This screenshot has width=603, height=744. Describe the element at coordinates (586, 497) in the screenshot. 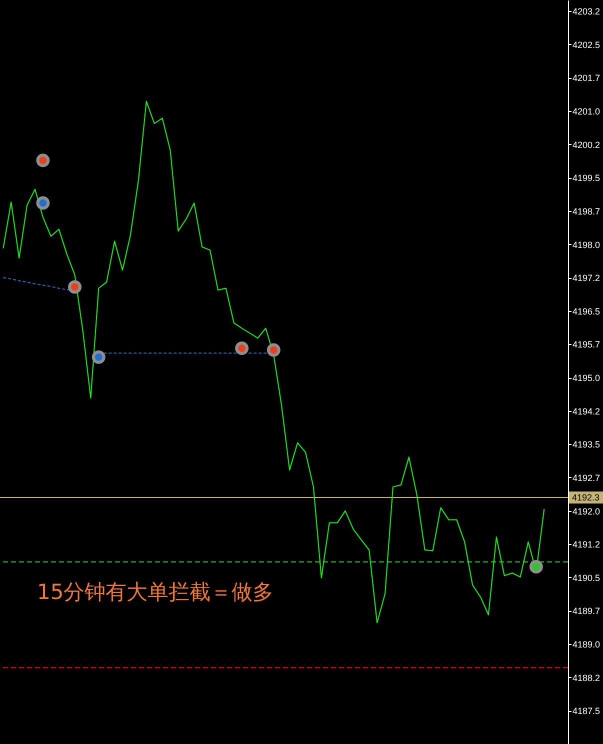

I see `ref-line-label: 4192.3` at that location.